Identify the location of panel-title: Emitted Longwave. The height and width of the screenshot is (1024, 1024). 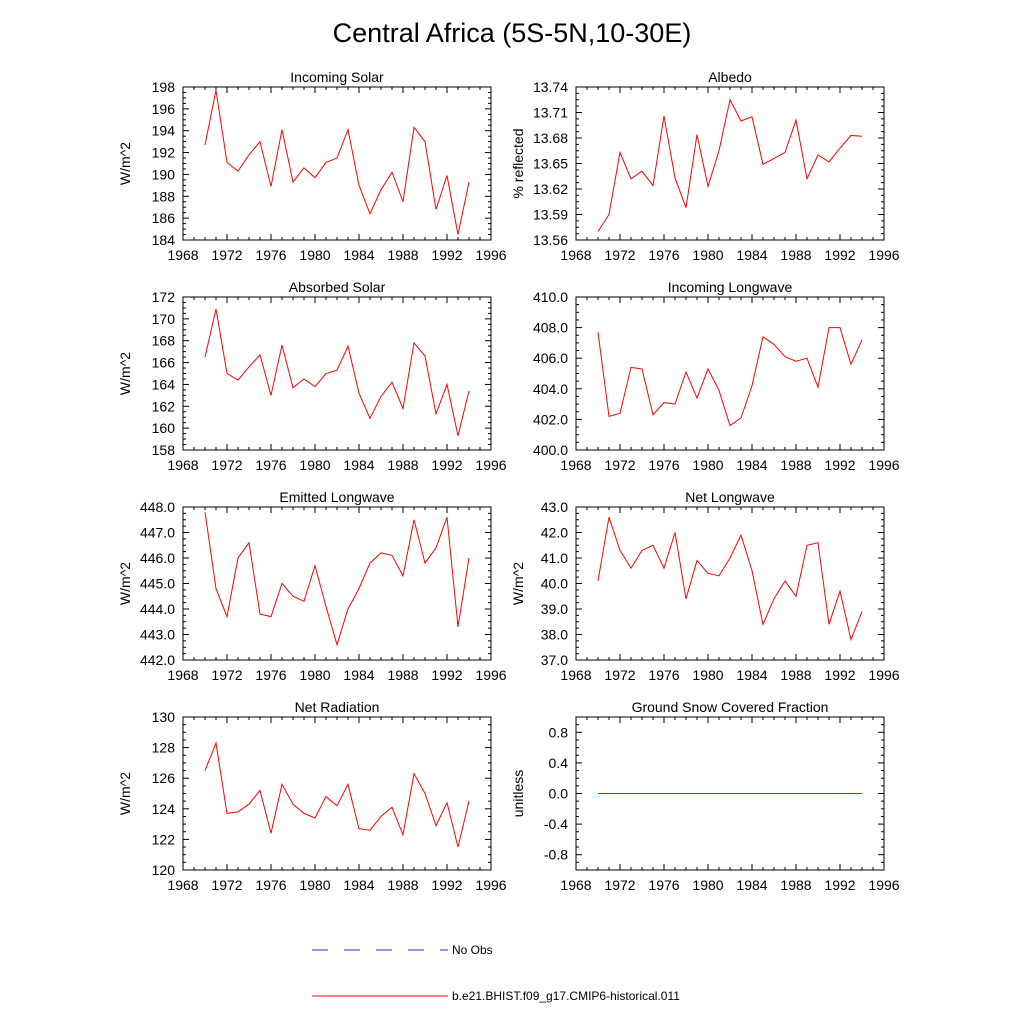
(336, 497).